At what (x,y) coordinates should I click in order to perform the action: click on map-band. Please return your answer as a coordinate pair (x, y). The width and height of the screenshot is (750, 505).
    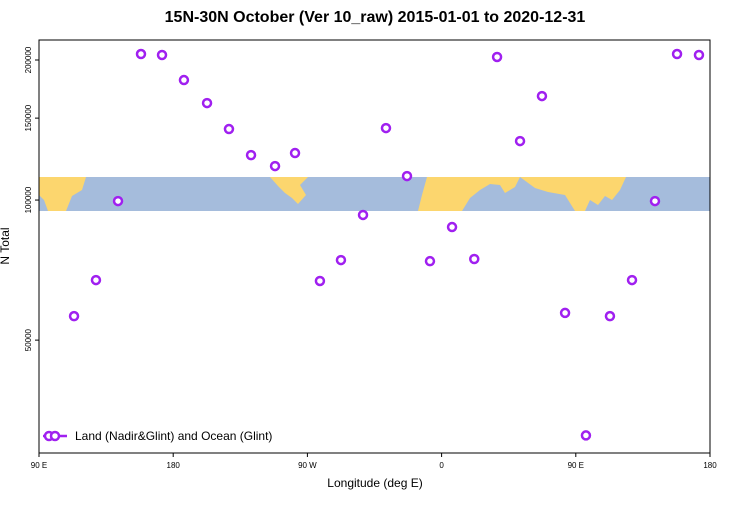
    Looking at the image, I should click on (374, 194).